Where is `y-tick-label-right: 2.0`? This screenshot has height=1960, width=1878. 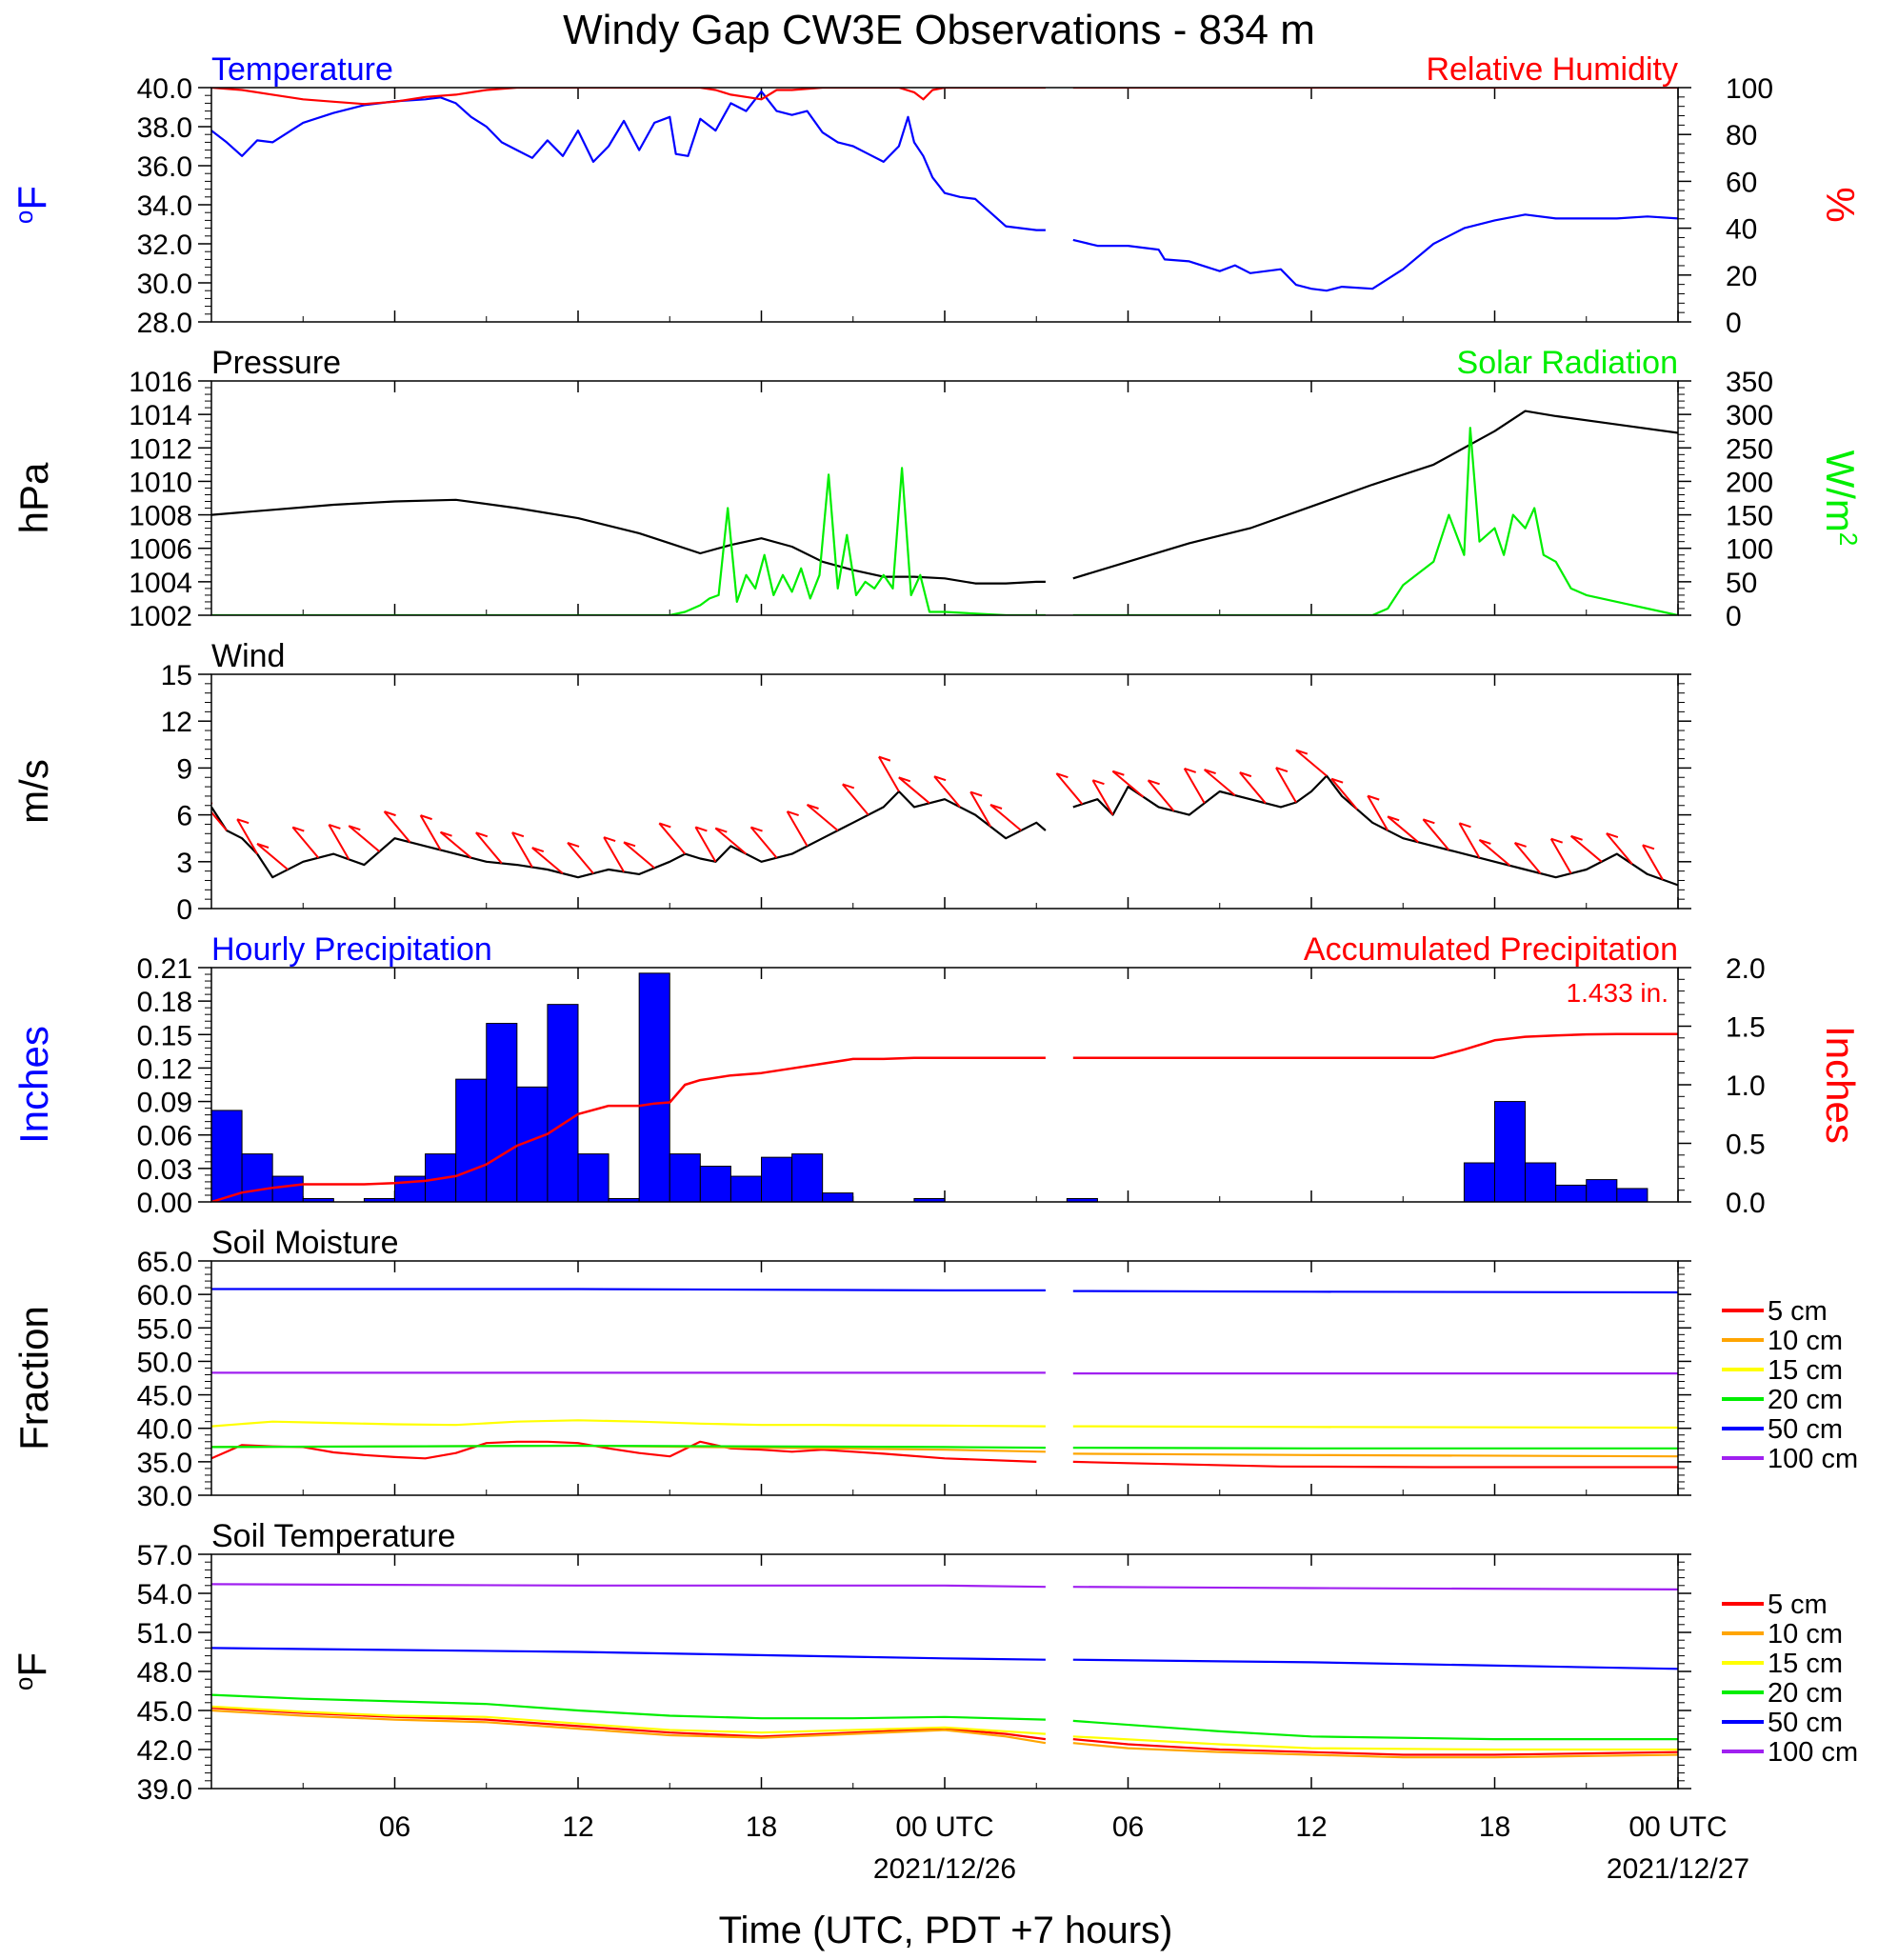 y-tick-label-right: 2.0 is located at coordinates (1746, 969).